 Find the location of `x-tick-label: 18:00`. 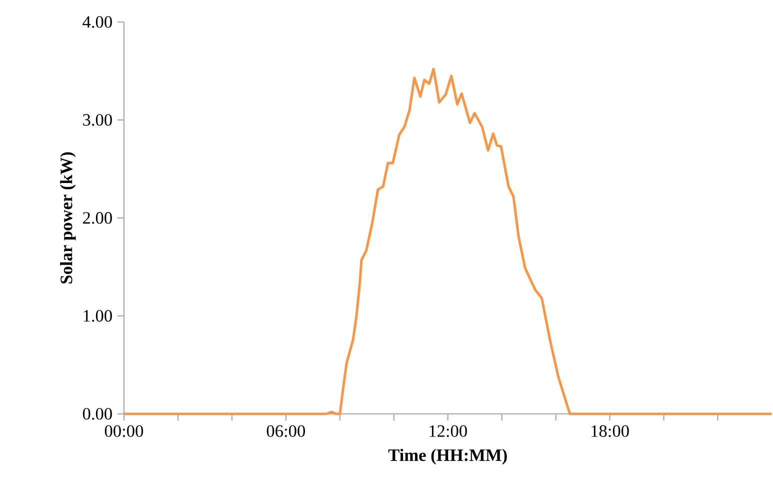

x-tick-label: 18:00 is located at coordinates (610, 431).